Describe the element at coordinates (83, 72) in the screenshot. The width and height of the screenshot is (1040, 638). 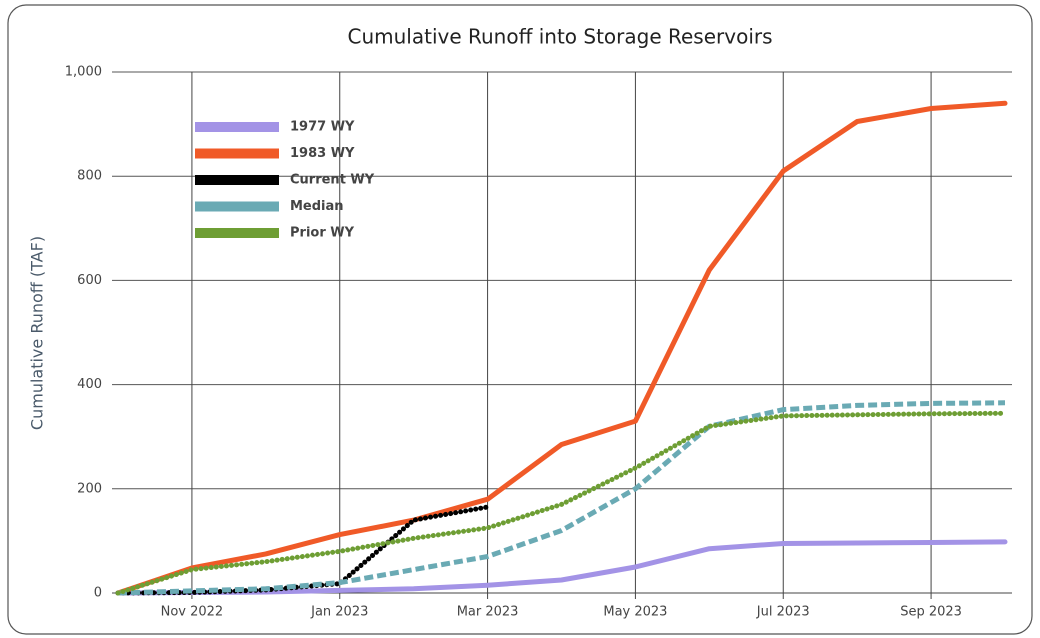
I see `y-tick-label: 1,000` at that location.